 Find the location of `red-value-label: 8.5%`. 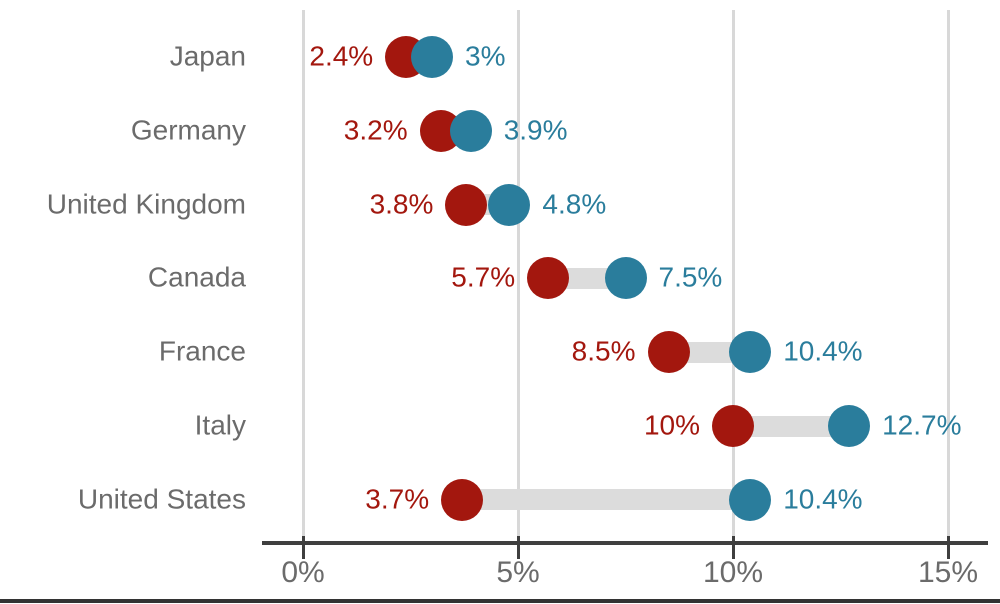

red-value-label: 8.5% is located at coordinates (603, 351).